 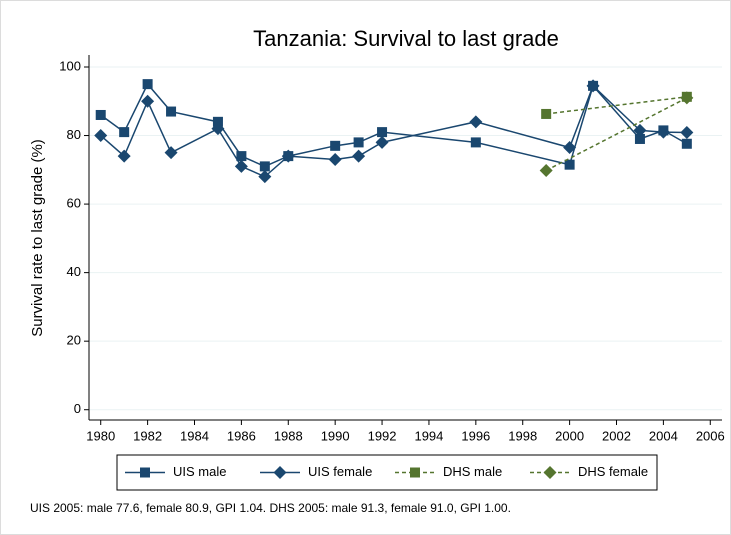 What do you see at coordinates (70, 65) in the screenshot?
I see `y-tick-label: 100` at bounding box center [70, 65].